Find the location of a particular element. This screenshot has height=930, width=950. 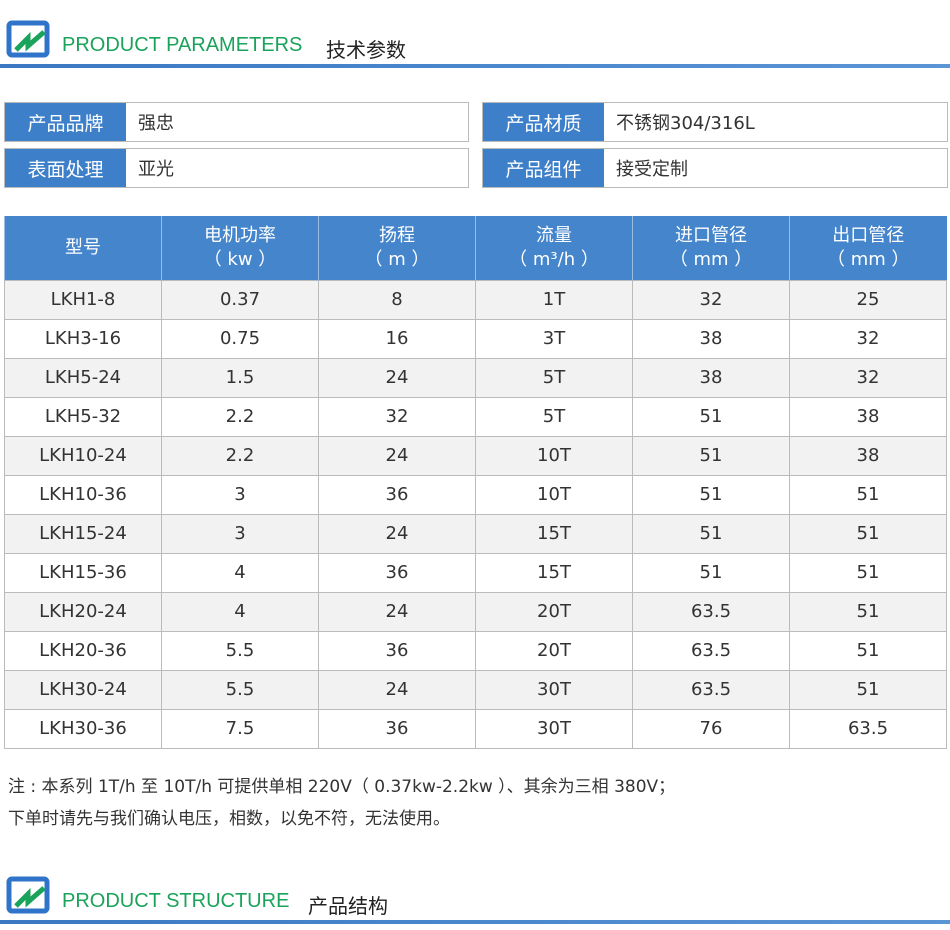

info-value: 接受定制 is located at coordinates (652, 169).